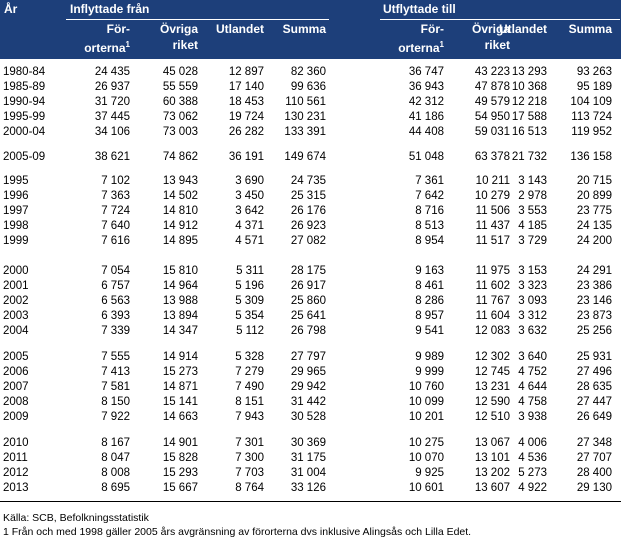  What do you see at coordinates (115, 473) in the screenshot?
I see `in-suburbs-cell: 8 008` at bounding box center [115, 473].